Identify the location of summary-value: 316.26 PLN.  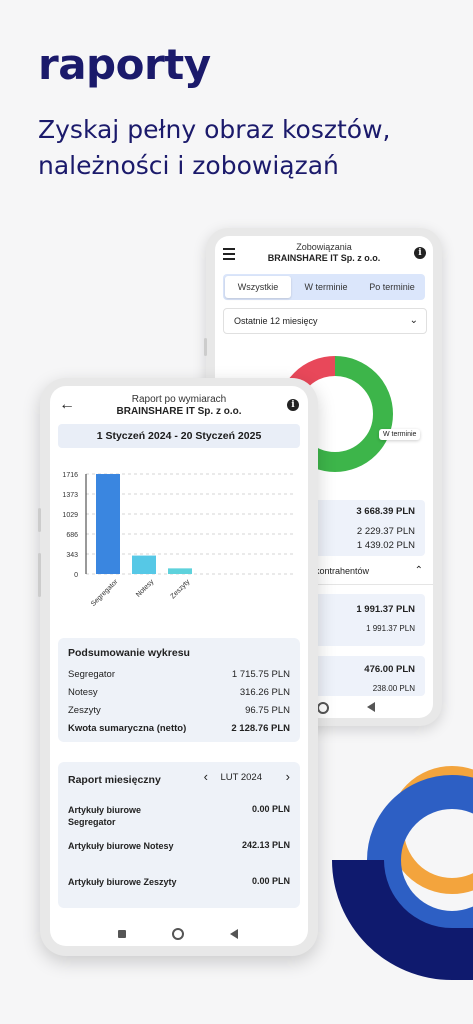
(264, 692).